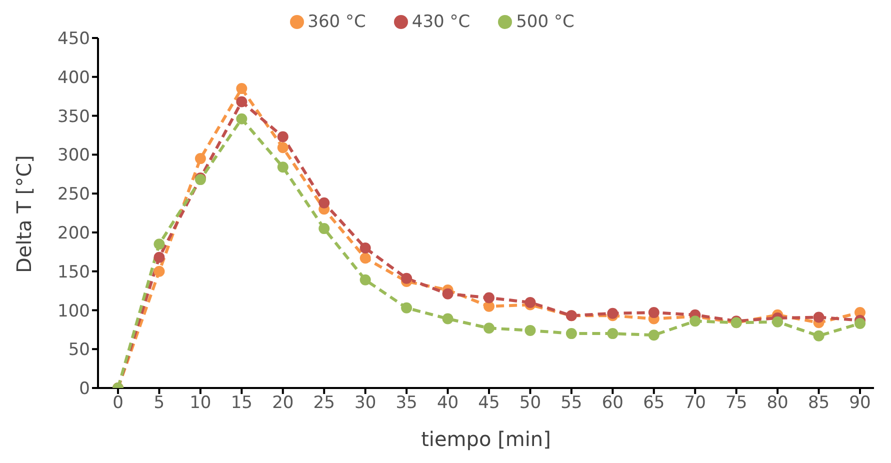 This screenshot has height=463, width=891. Describe the element at coordinates (819, 403) in the screenshot. I see `x-tick-label: 85` at that location.